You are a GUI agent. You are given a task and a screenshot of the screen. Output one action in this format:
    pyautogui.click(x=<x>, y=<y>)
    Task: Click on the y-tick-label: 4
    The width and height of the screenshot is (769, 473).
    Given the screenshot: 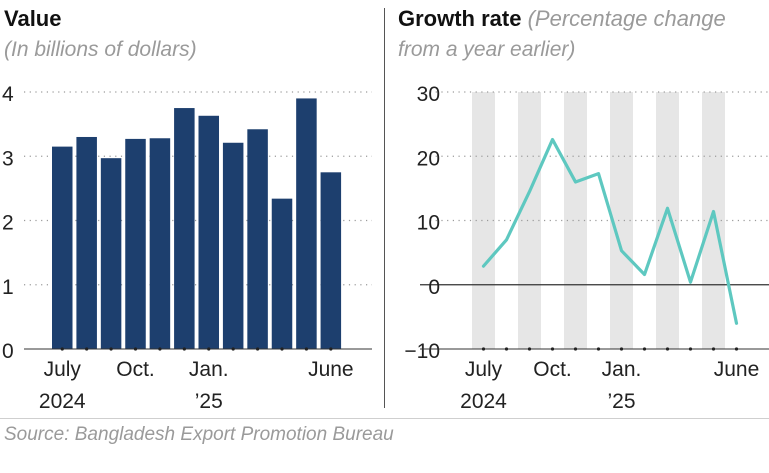 What is the action you would take?
    pyautogui.click(x=8, y=94)
    